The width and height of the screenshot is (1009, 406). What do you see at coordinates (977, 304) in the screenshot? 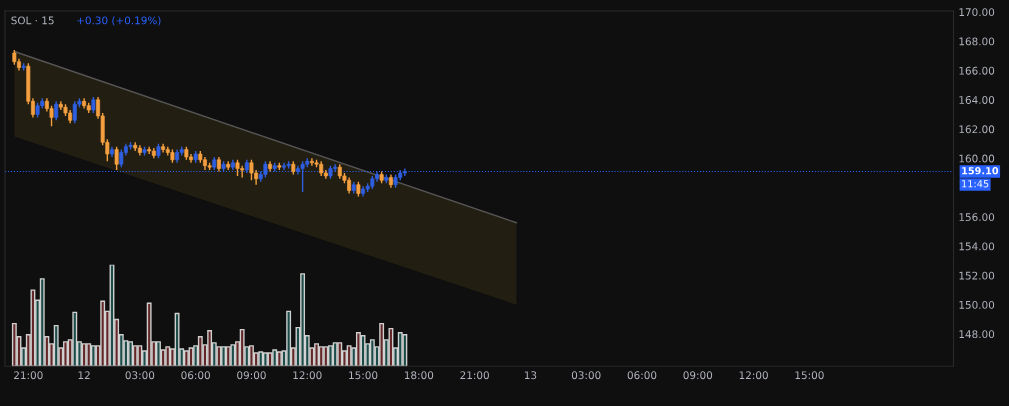
I see `y-tick-label: 150.00` at bounding box center [977, 304].